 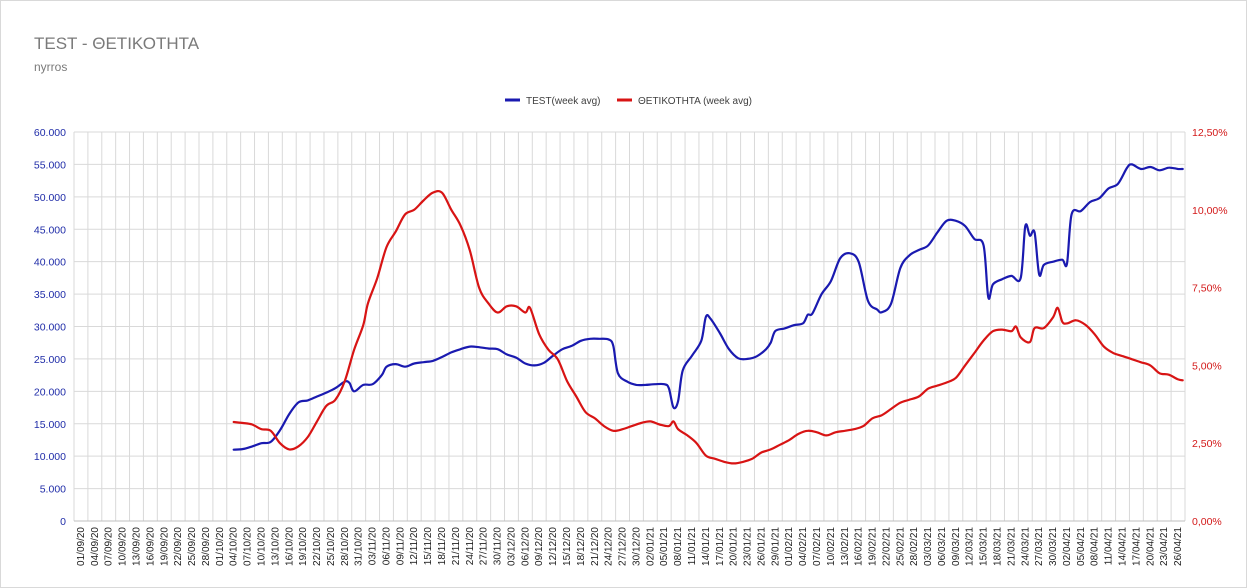 I want to click on legend: TEST(week avg) ΘΕΤΙΚΟΤΗΤΑ (week avg), so click(x=628, y=101).